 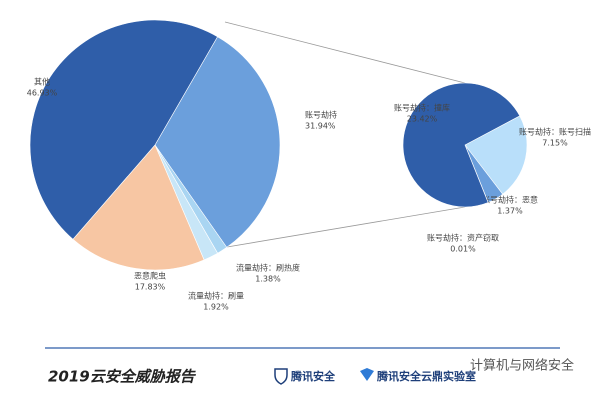 I want to click on slice-label: 流量劫持：刷热度, so click(x=268, y=268).